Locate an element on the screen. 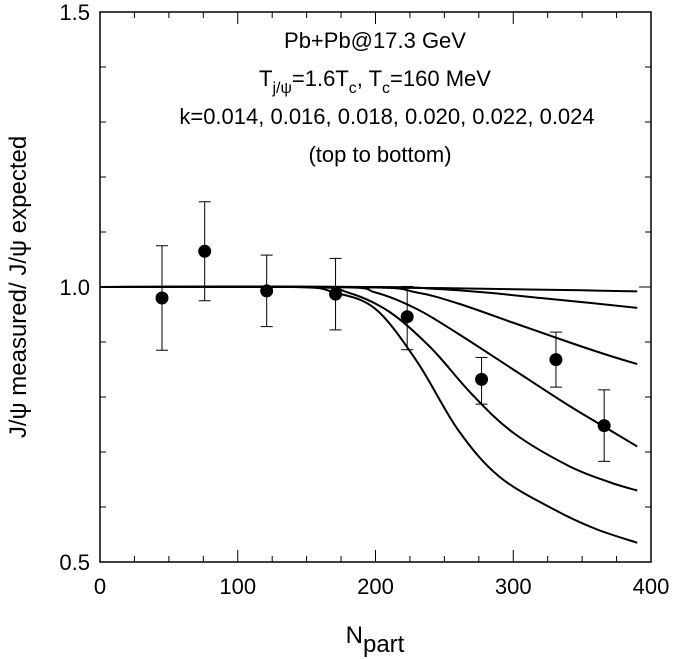 The width and height of the screenshot is (677, 659). y-tick-label: 1.0 is located at coordinates (74, 287).